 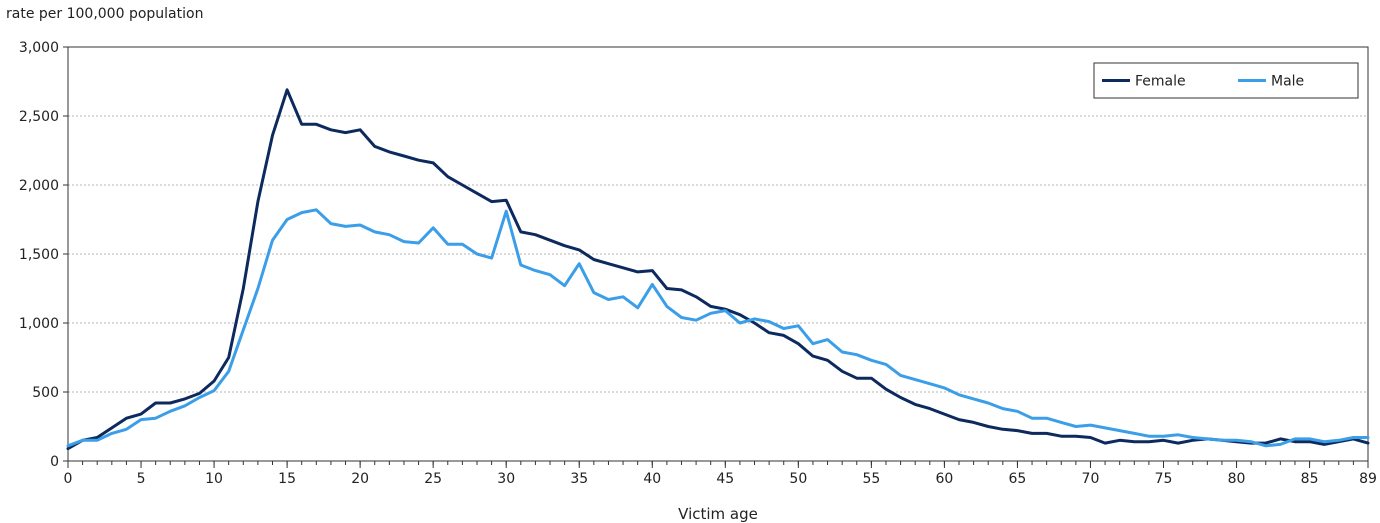 I want to click on x-tick-label: 40, so click(x=652, y=479).